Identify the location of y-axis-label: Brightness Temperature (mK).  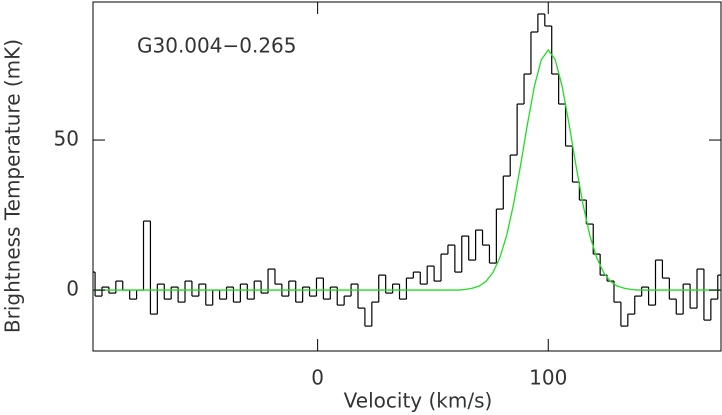
(13, 186).